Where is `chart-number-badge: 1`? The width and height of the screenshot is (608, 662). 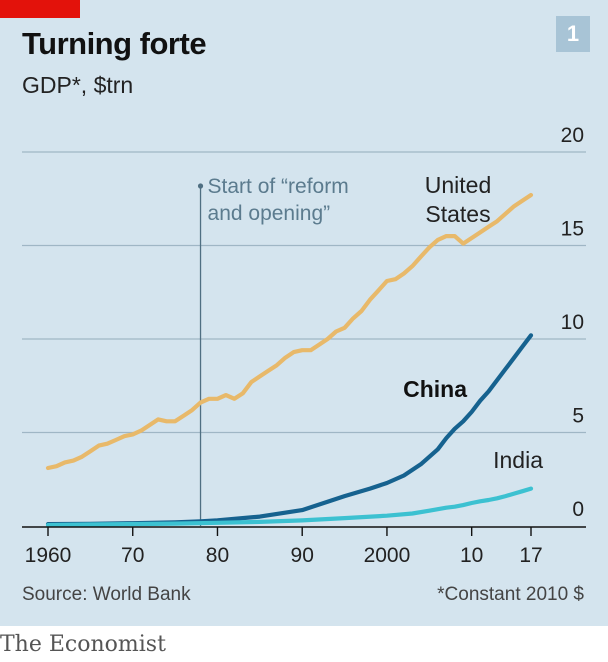
chart-number-badge: 1 is located at coordinates (573, 34).